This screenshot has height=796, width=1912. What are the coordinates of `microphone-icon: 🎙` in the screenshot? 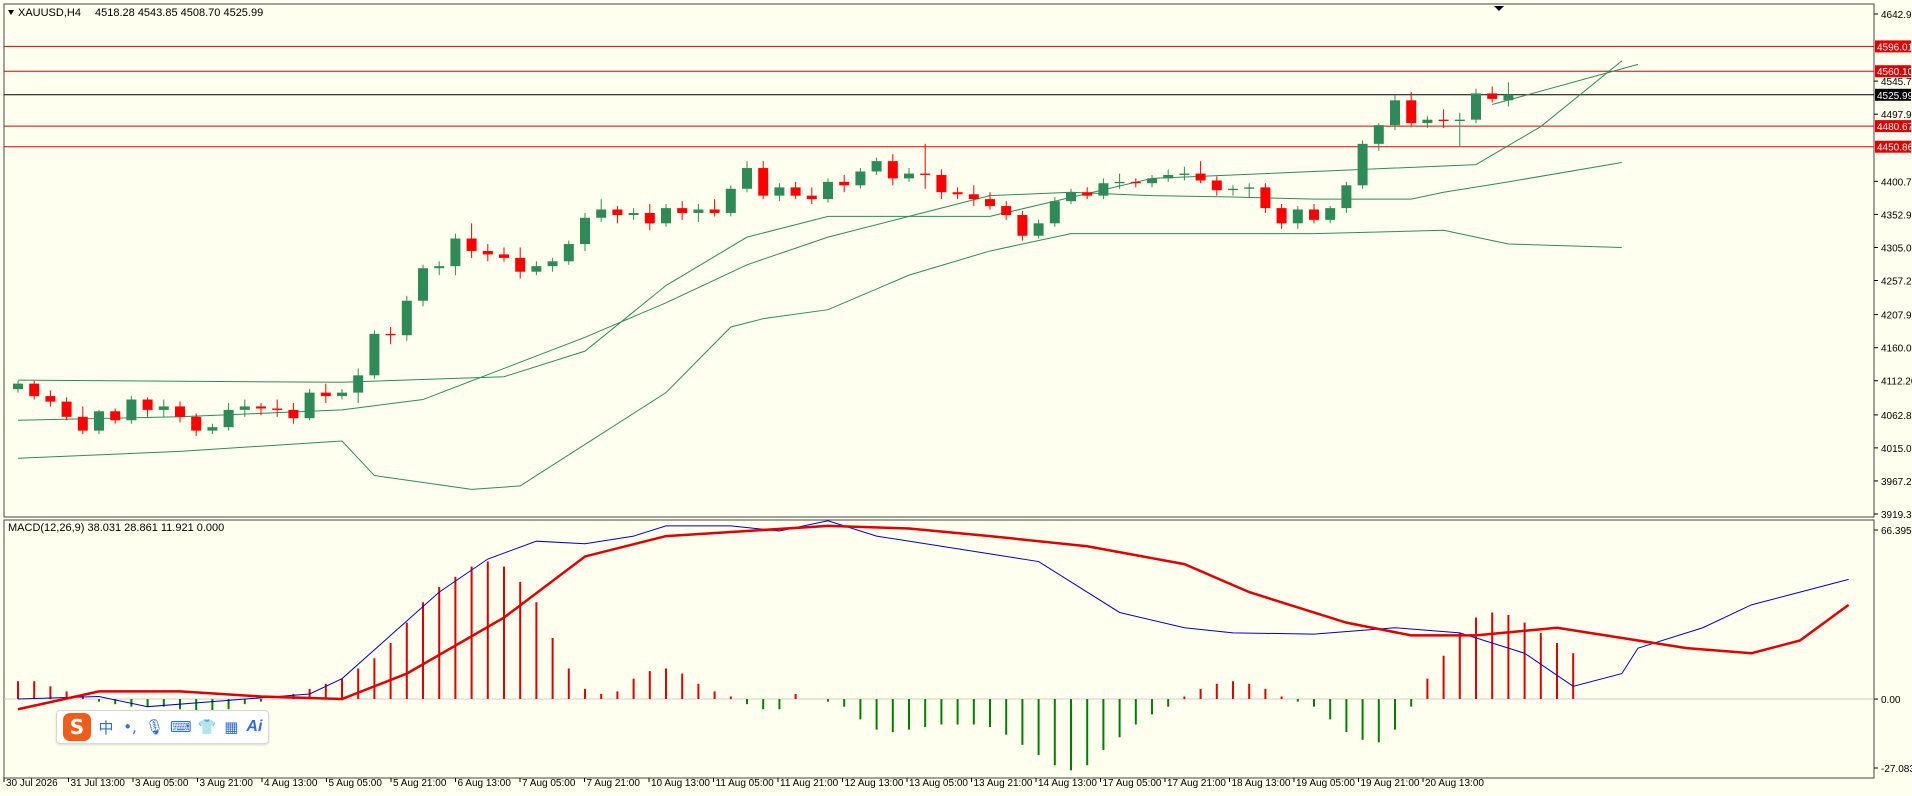 It's located at (155, 727).